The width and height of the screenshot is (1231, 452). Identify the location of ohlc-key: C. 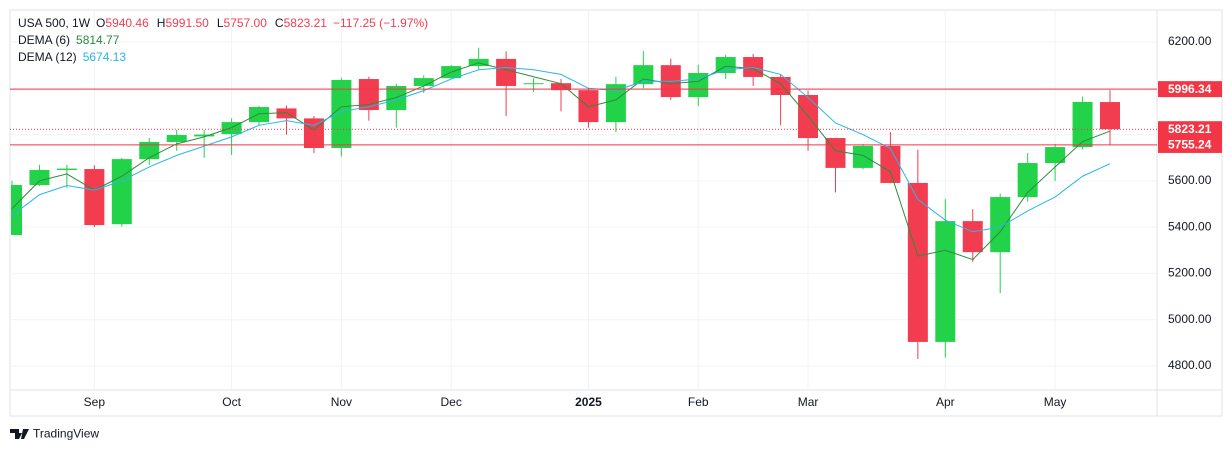
(279, 23).